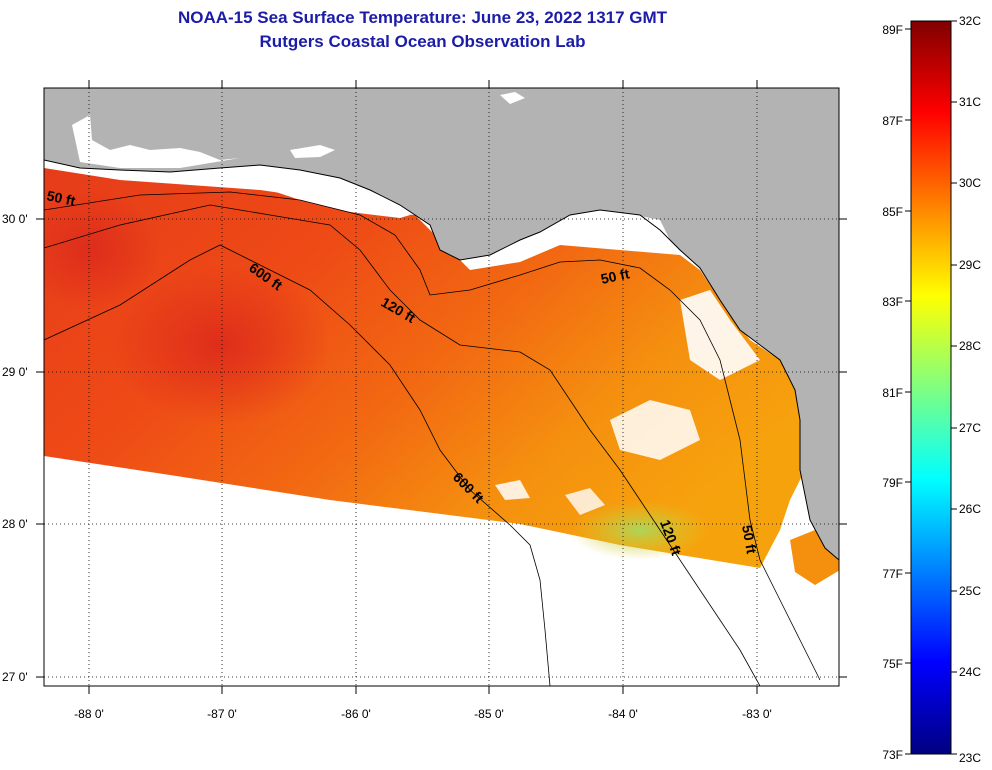 This screenshot has height=770, width=992. Describe the element at coordinates (970, 758) in the screenshot. I see `colorbar-c-label: 23C` at that location.